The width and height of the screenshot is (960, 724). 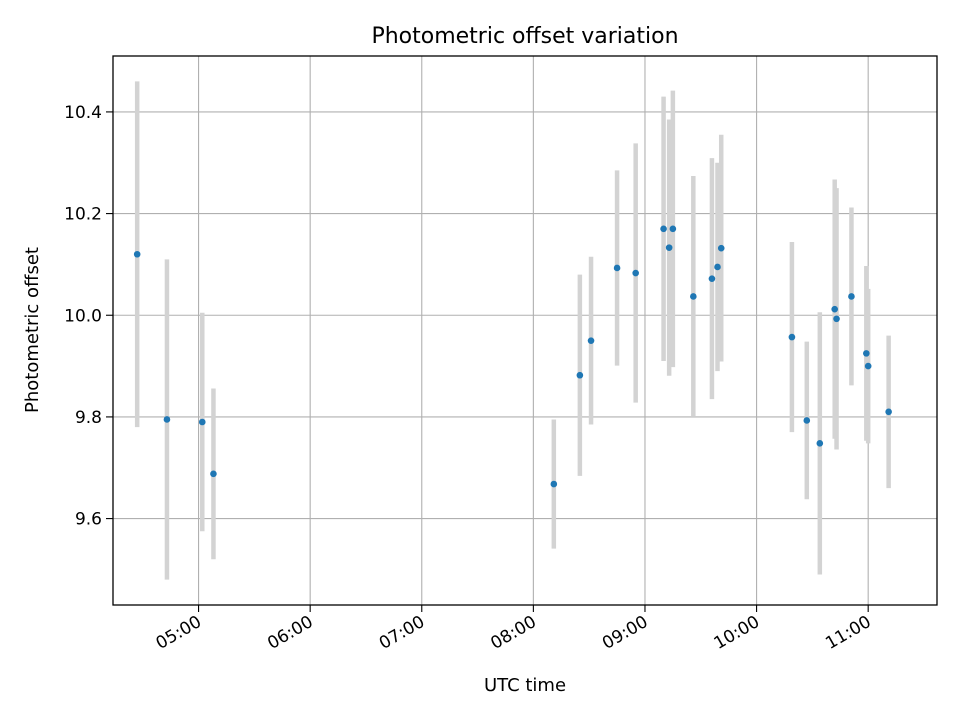 What do you see at coordinates (737, 633) in the screenshot?
I see `x-tick-label: 10:00` at bounding box center [737, 633].